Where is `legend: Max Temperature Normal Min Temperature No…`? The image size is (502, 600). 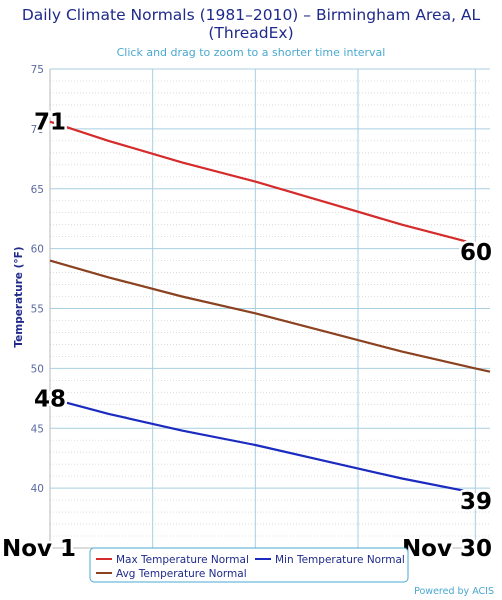 legend: Max Temperature Normal Min Temperature No… is located at coordinates (249, 565).